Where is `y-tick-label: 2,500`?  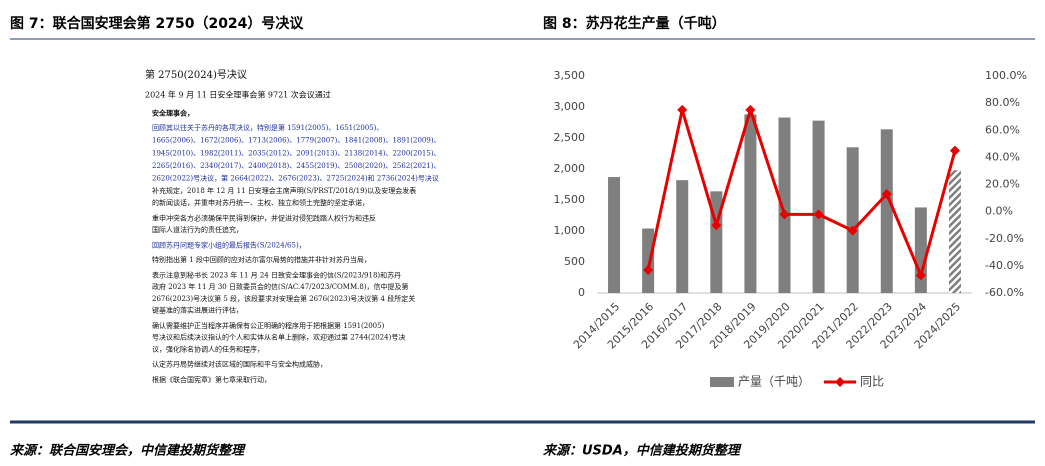 y-tick-label: 2,500 is located at coordinates (570, 137).